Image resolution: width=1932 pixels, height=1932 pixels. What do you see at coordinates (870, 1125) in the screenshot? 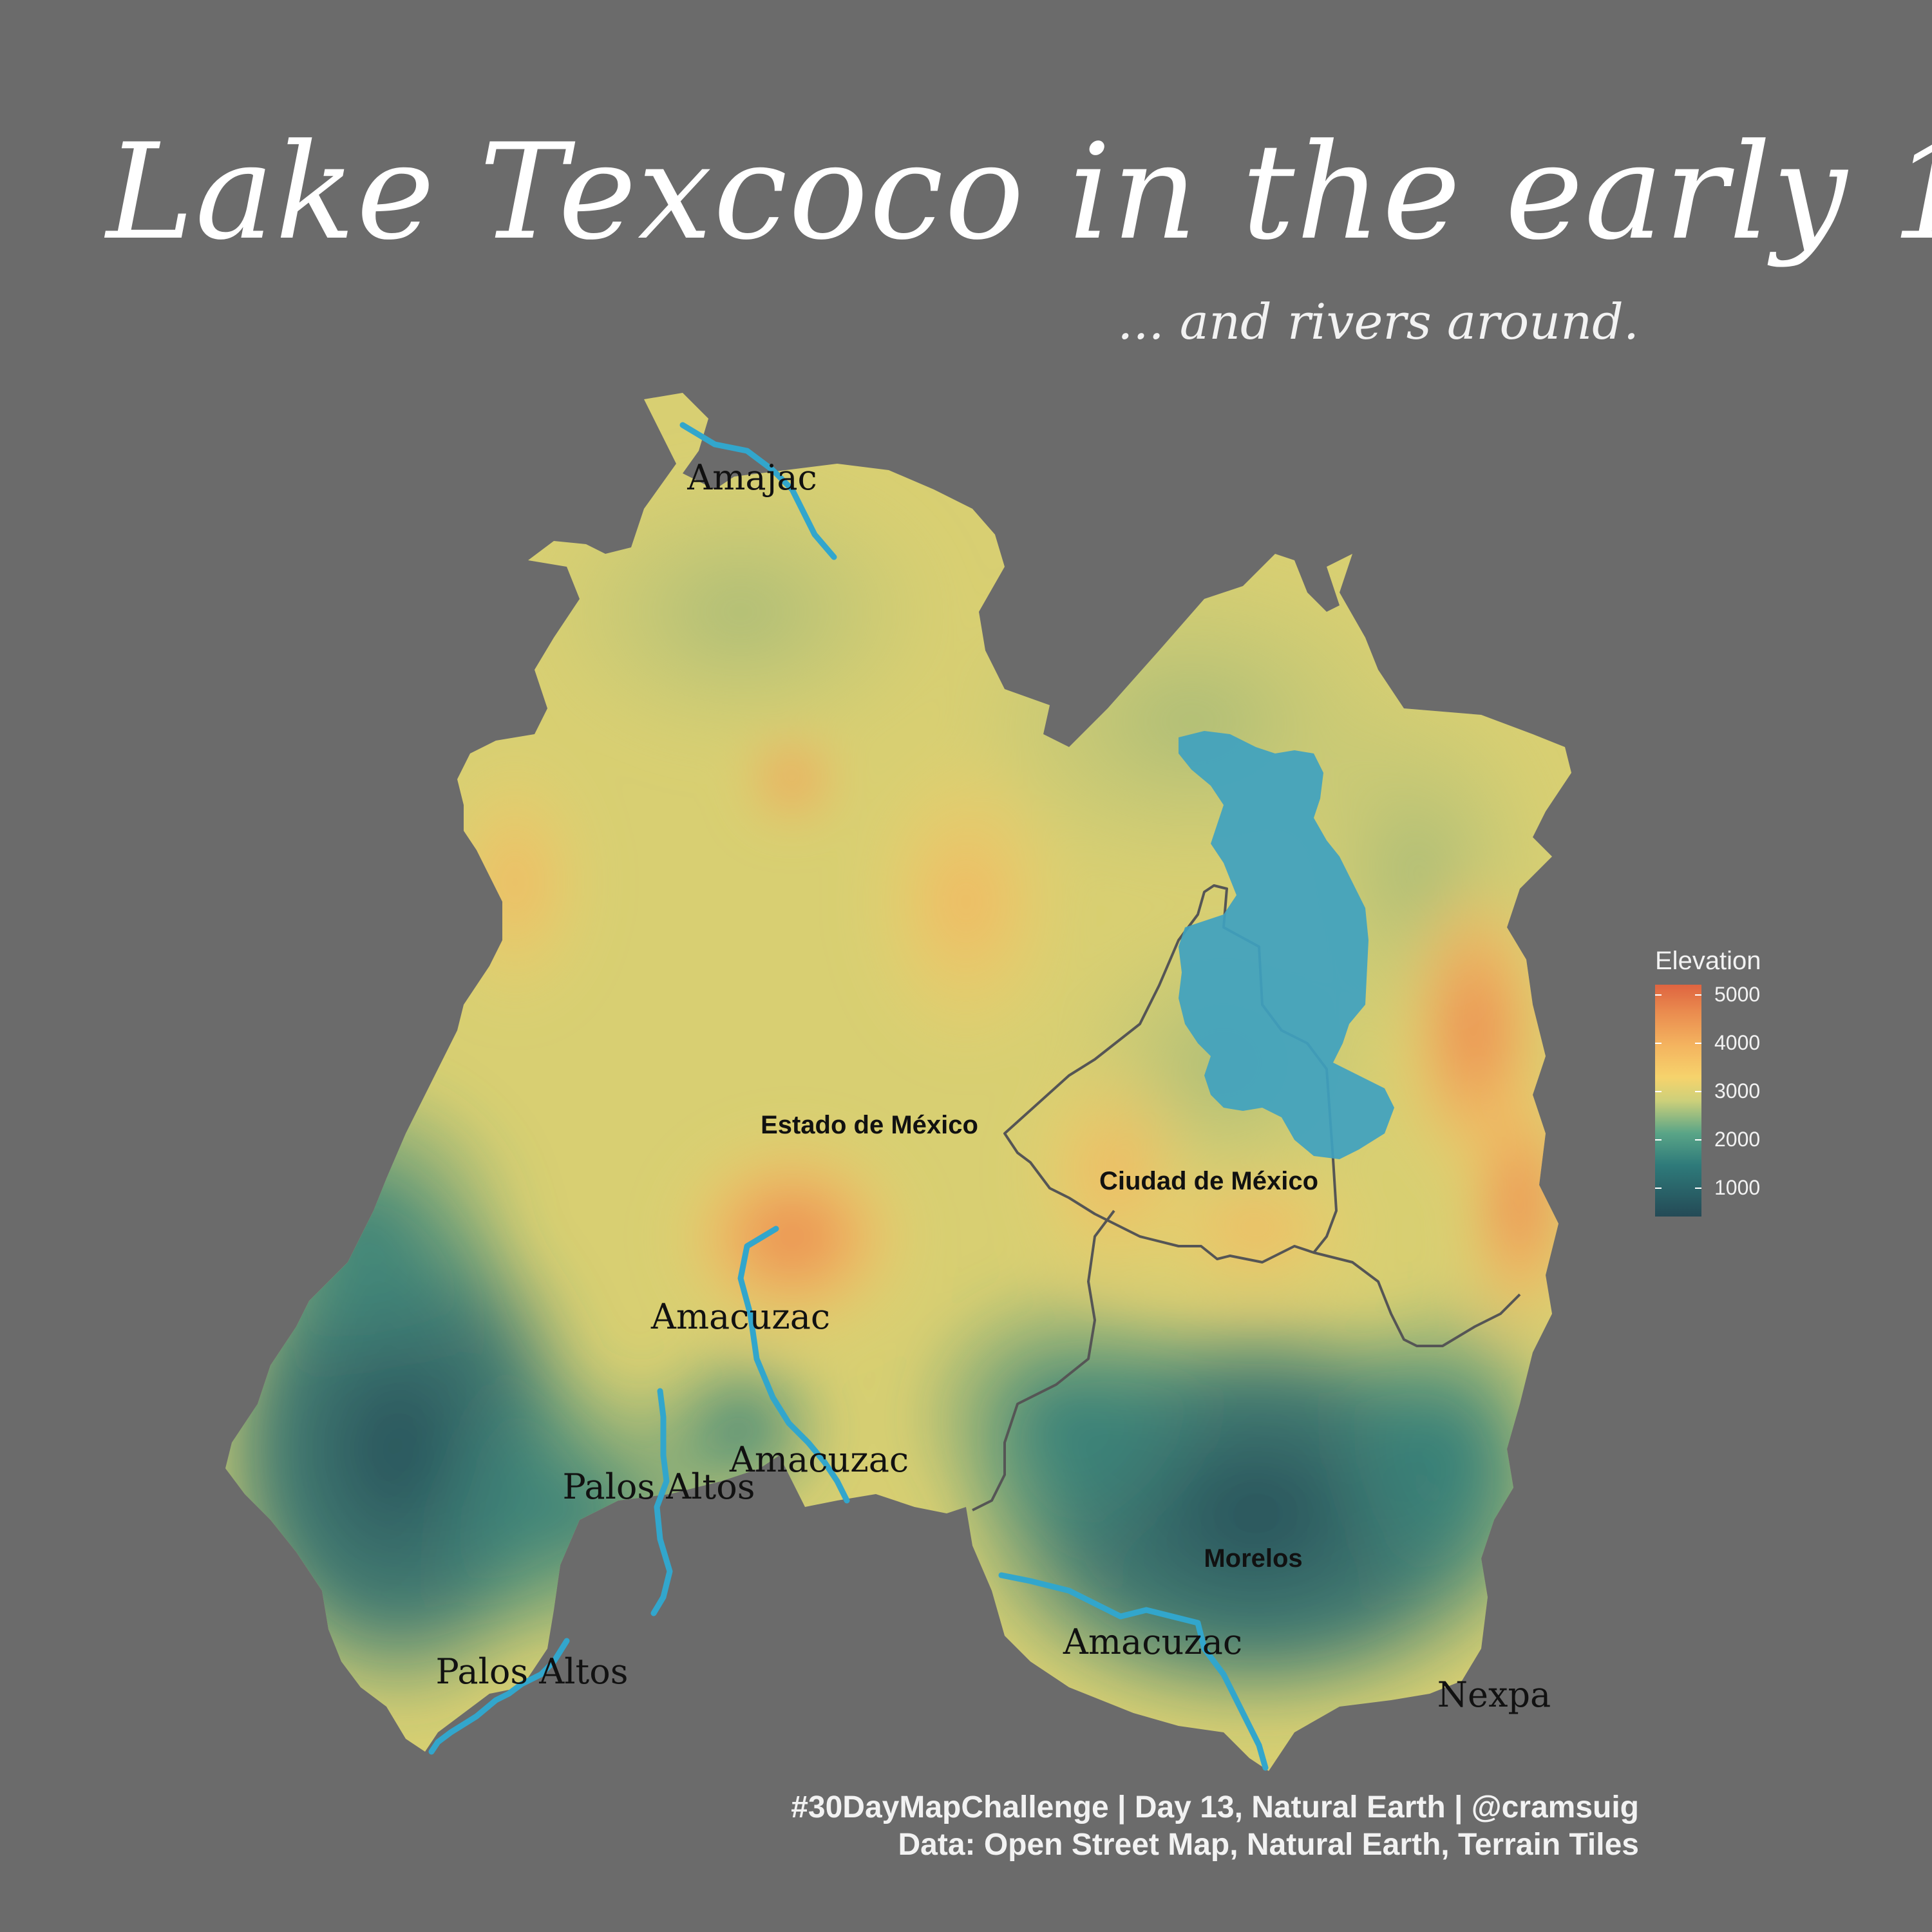
I see `region-label-estado-de-mexico: Estado de México` at bounding box center [870, 1125].